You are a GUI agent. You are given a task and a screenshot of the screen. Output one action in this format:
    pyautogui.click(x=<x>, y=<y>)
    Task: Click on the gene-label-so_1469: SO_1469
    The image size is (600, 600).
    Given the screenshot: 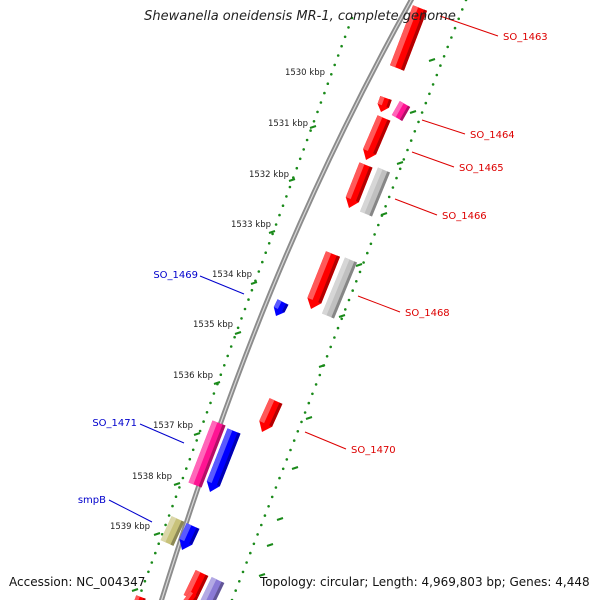 What is the action you would take?
    pyautogui.click(x=199, y=282)
    